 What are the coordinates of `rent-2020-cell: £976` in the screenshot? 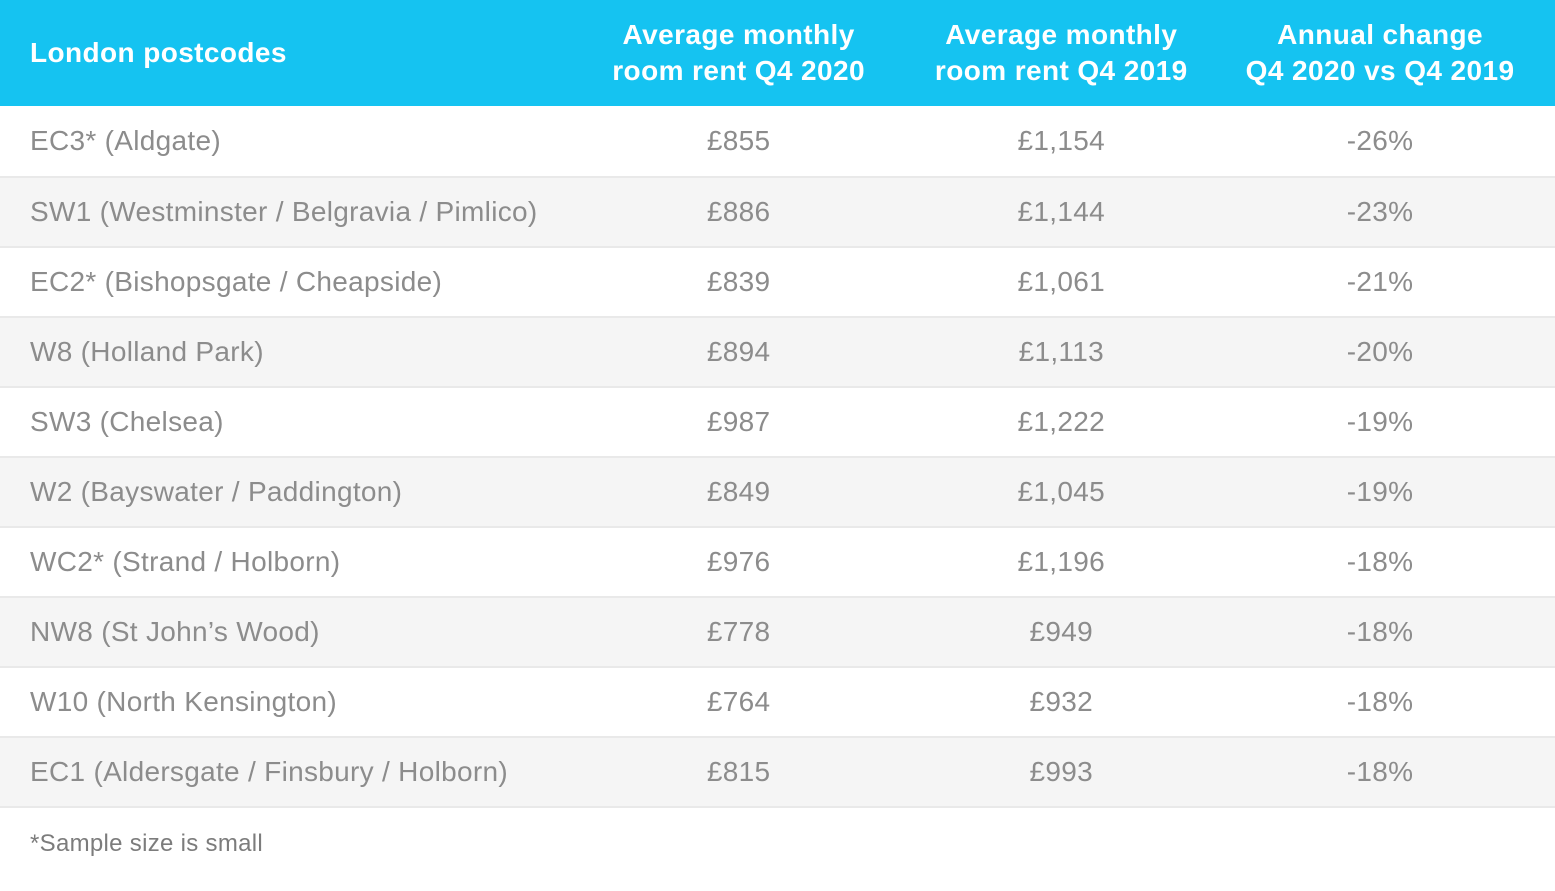 It's located at (738, 561).